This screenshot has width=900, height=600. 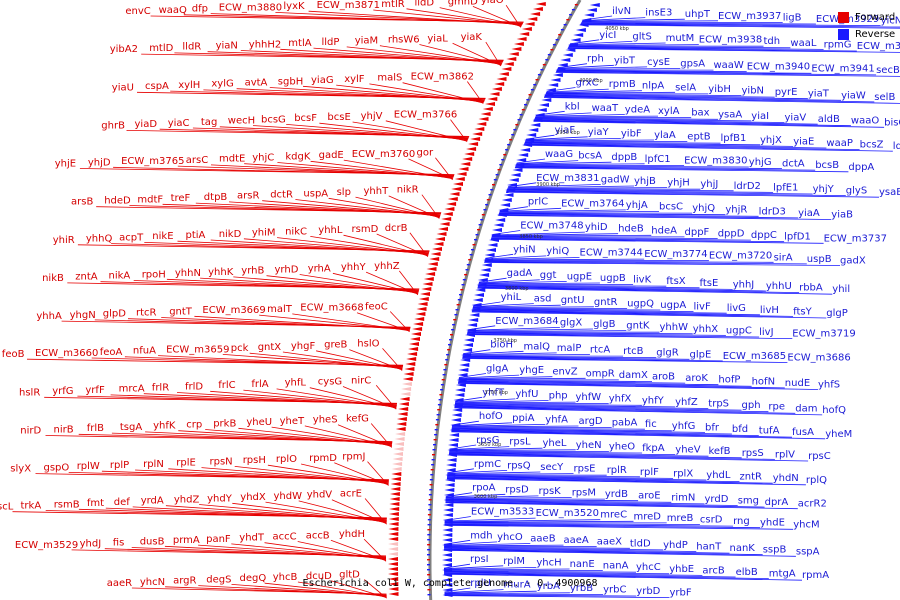 What do you see at coordinates (120, 276) in the screenshot?
I see `forward-gene-label: nikA` at bounding box center [120, 276].